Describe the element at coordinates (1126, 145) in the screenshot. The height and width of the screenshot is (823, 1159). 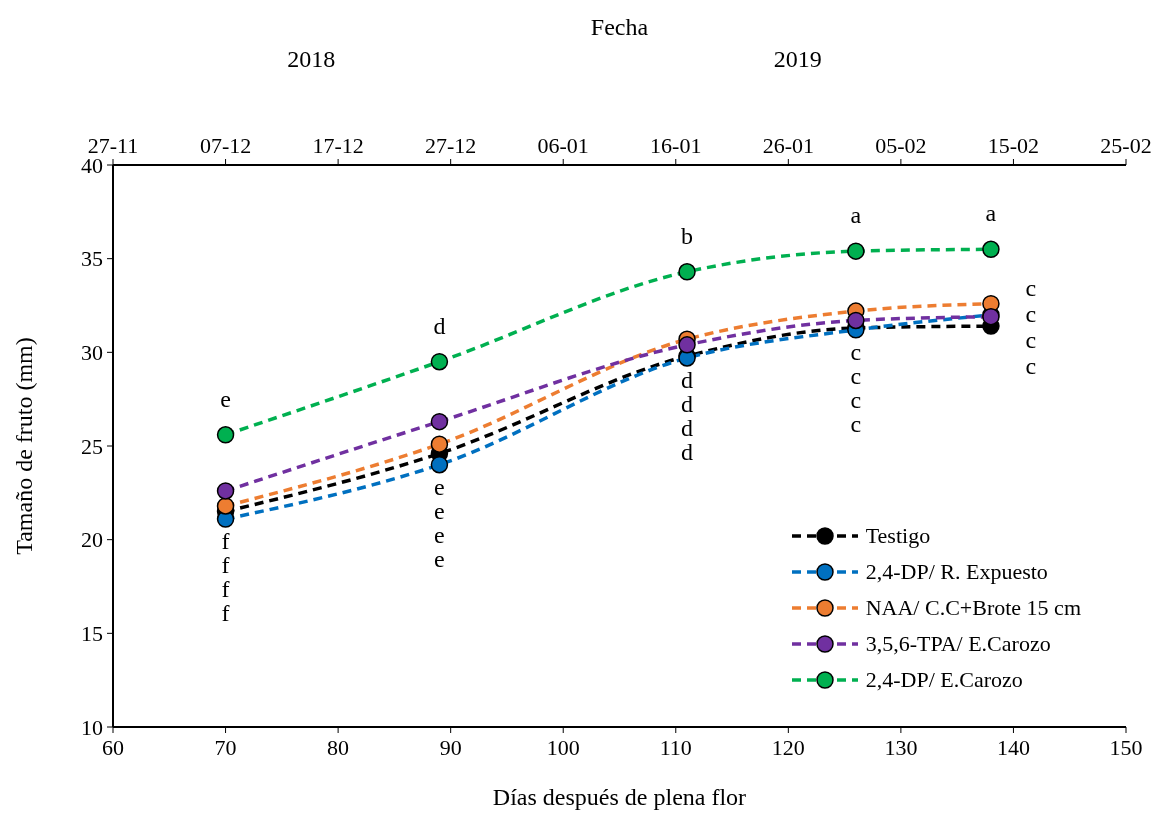
I see `x2-tick-label: 25-02` at that location.